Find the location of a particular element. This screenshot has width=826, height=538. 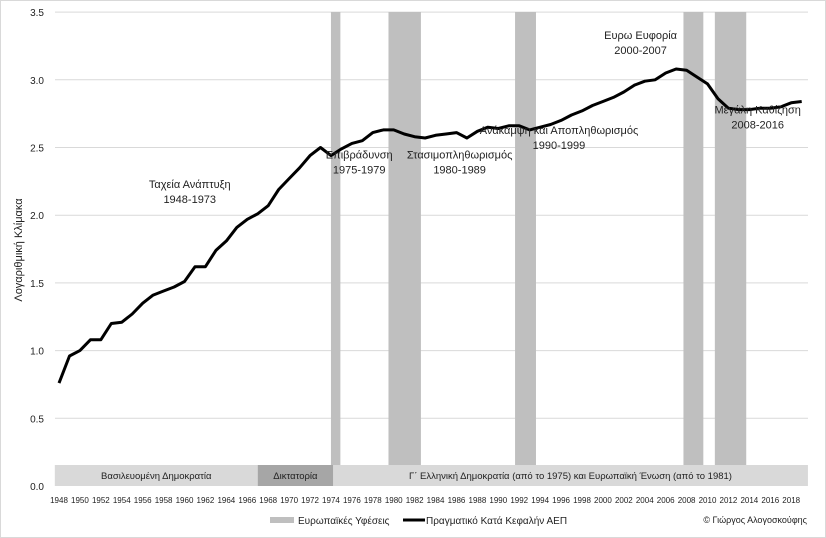

annotation-label: 2000-2007 is located at coordinates (640, 51).